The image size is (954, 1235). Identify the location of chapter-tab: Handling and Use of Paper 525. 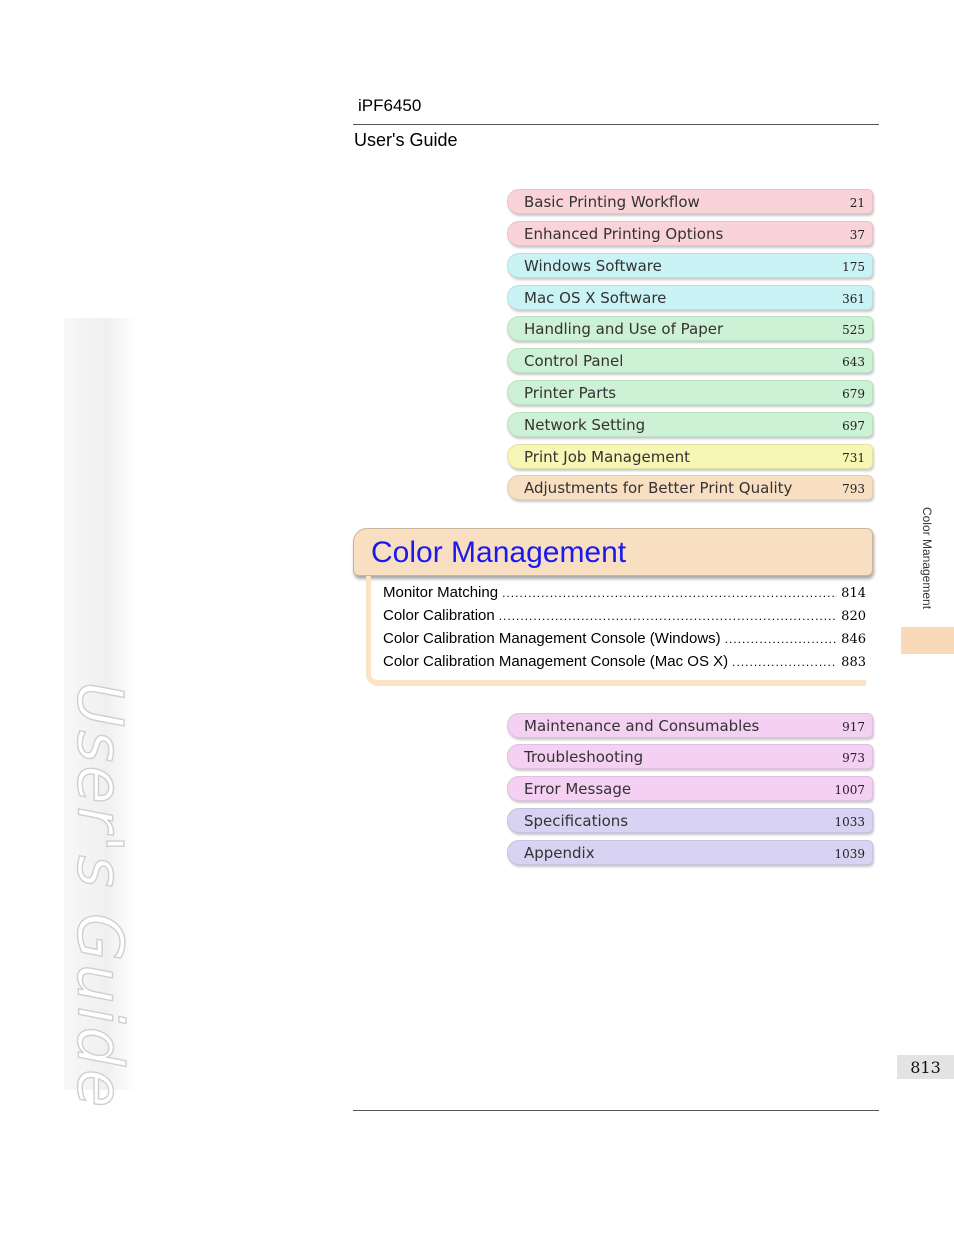
(690, 328).